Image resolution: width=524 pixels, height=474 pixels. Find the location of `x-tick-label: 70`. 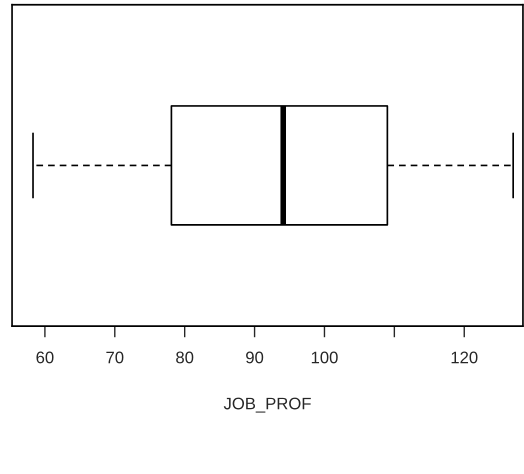

x-tick-label: 70 is located at coordinates (115, 358).